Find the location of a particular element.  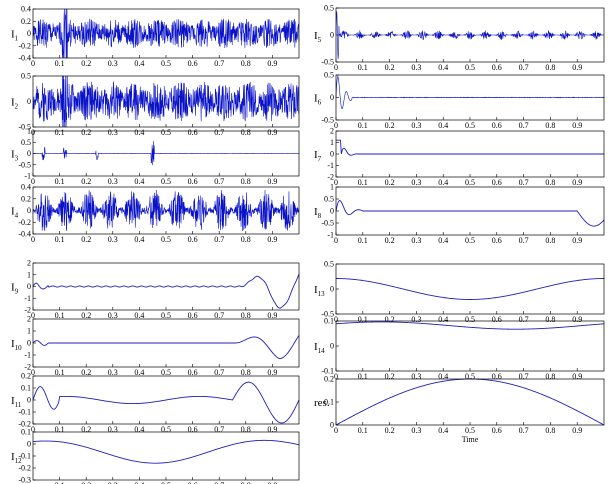

series-I4 is located at coordinates (166, 210).